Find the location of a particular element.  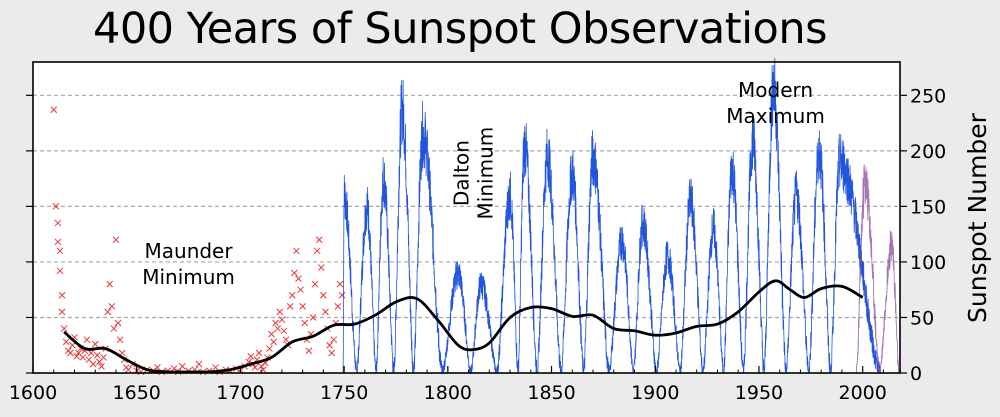

y-tick-label: 50 is located at coordinates (922, 318).